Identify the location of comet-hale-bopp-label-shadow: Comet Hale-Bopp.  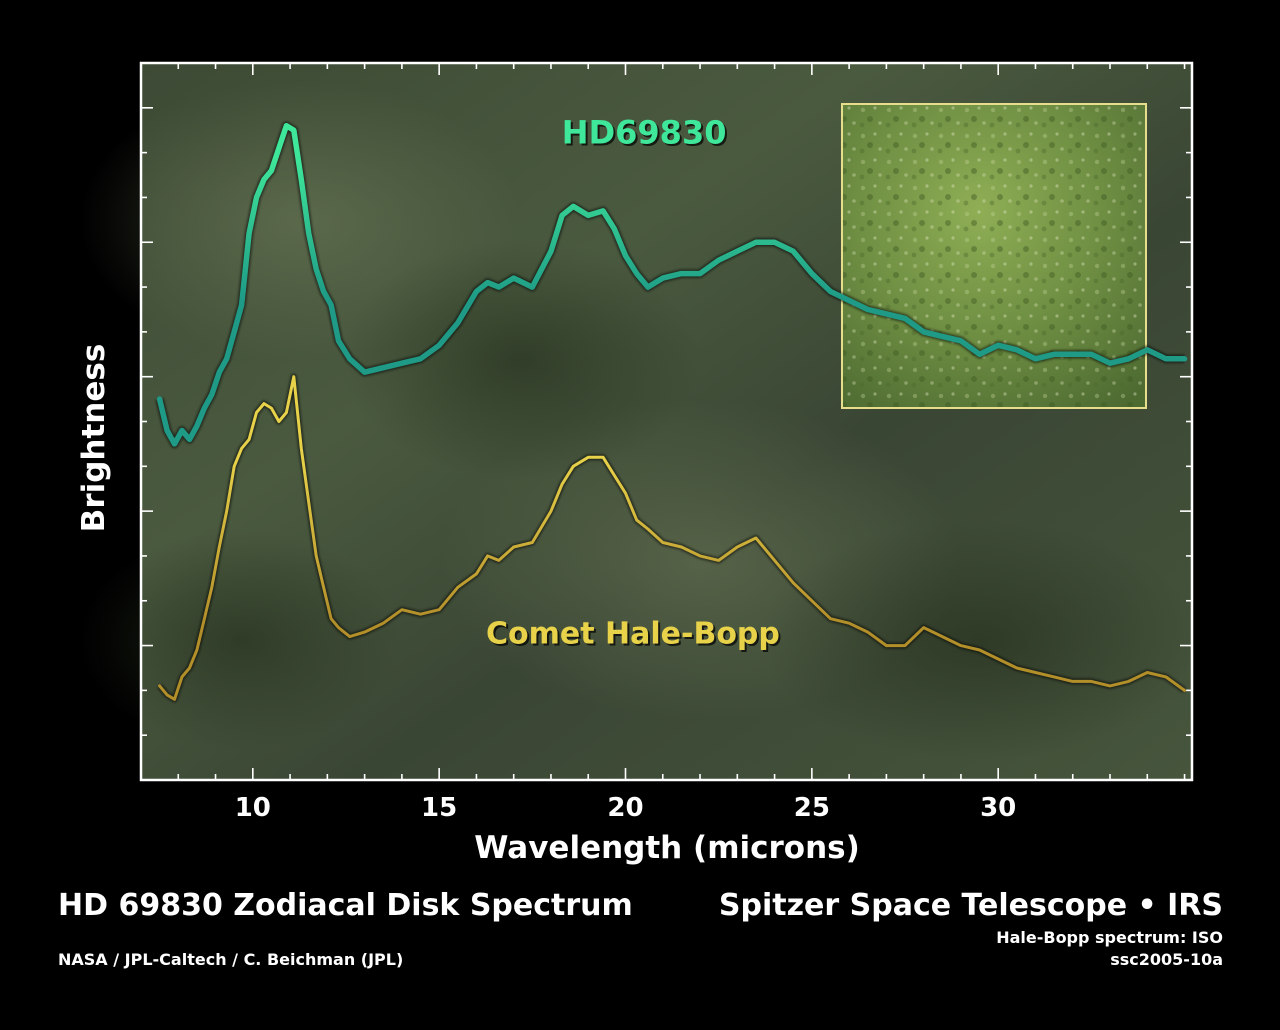
(635, 635).